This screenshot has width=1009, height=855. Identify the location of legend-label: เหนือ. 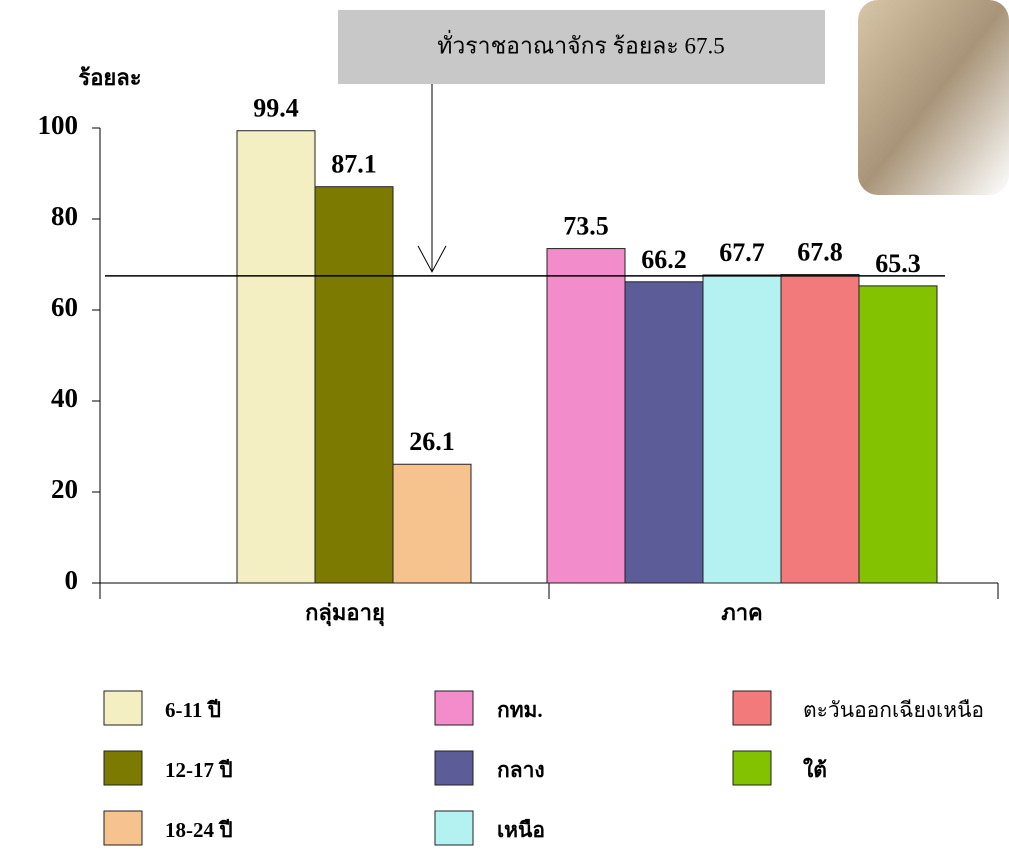
(521, 830).